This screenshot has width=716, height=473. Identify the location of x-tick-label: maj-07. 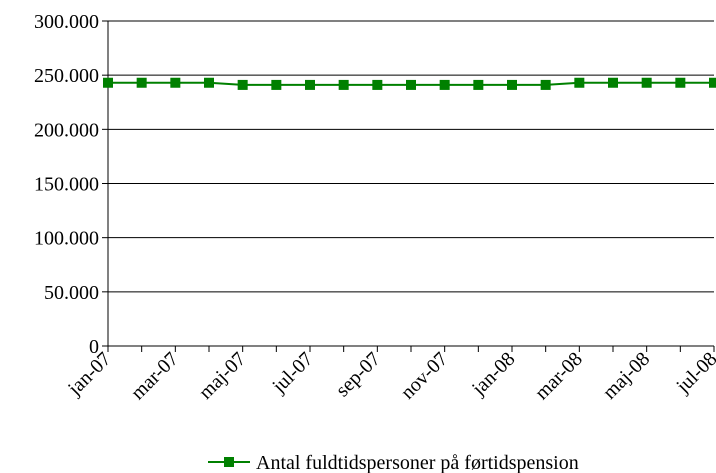
(223, 376).